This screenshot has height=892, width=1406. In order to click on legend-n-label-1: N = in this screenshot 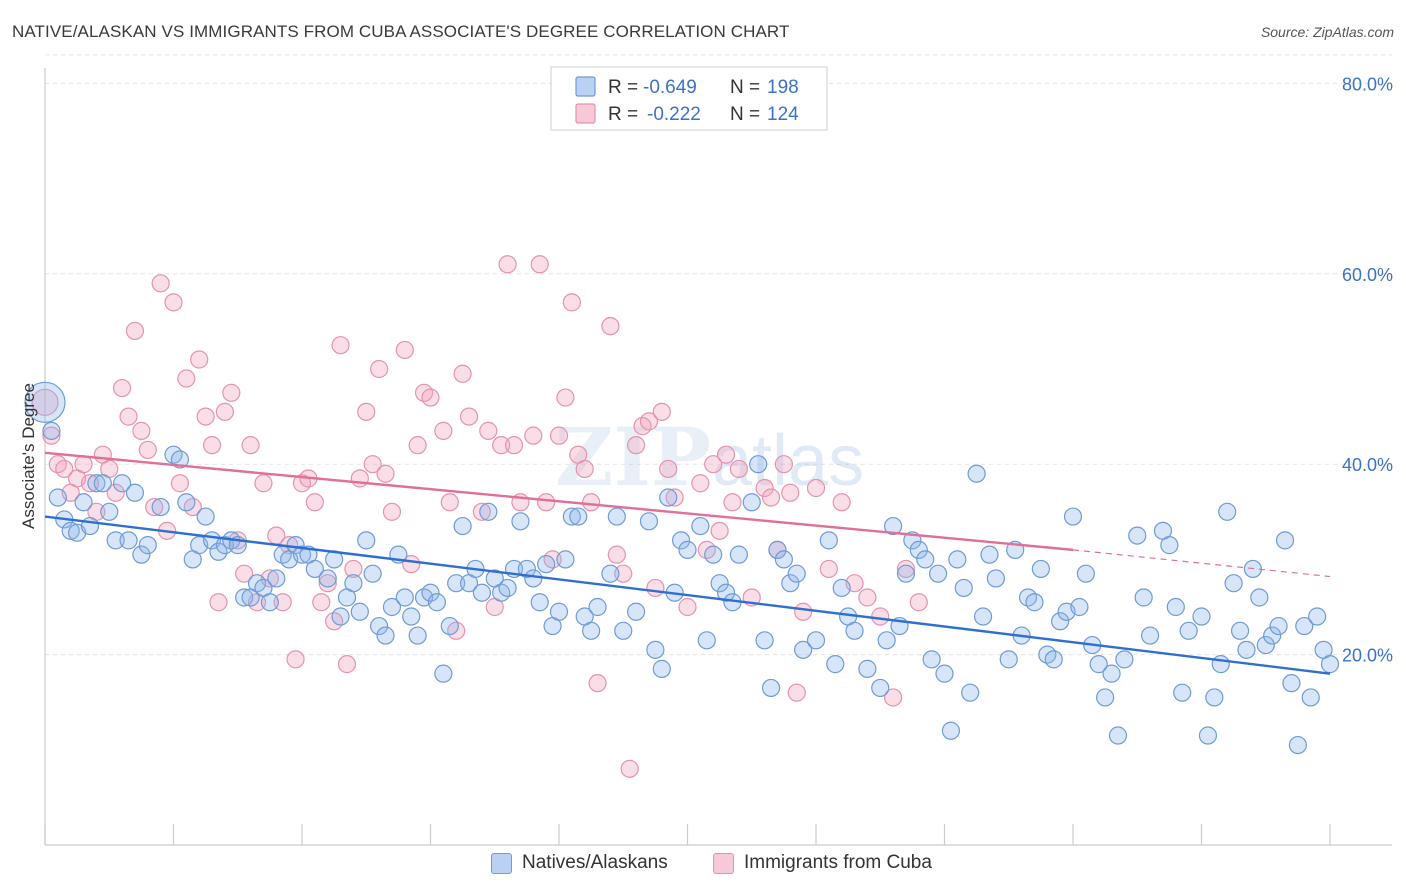, I will do `click(745, 87)`.